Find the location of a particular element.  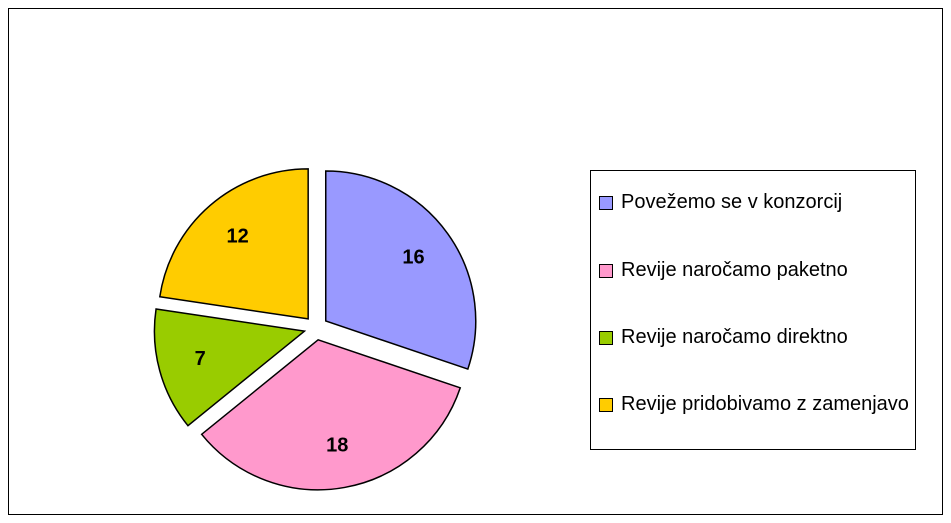

legend-entry: Revije pridobivamo z zamenjavo is located at coordinates (760, 404).